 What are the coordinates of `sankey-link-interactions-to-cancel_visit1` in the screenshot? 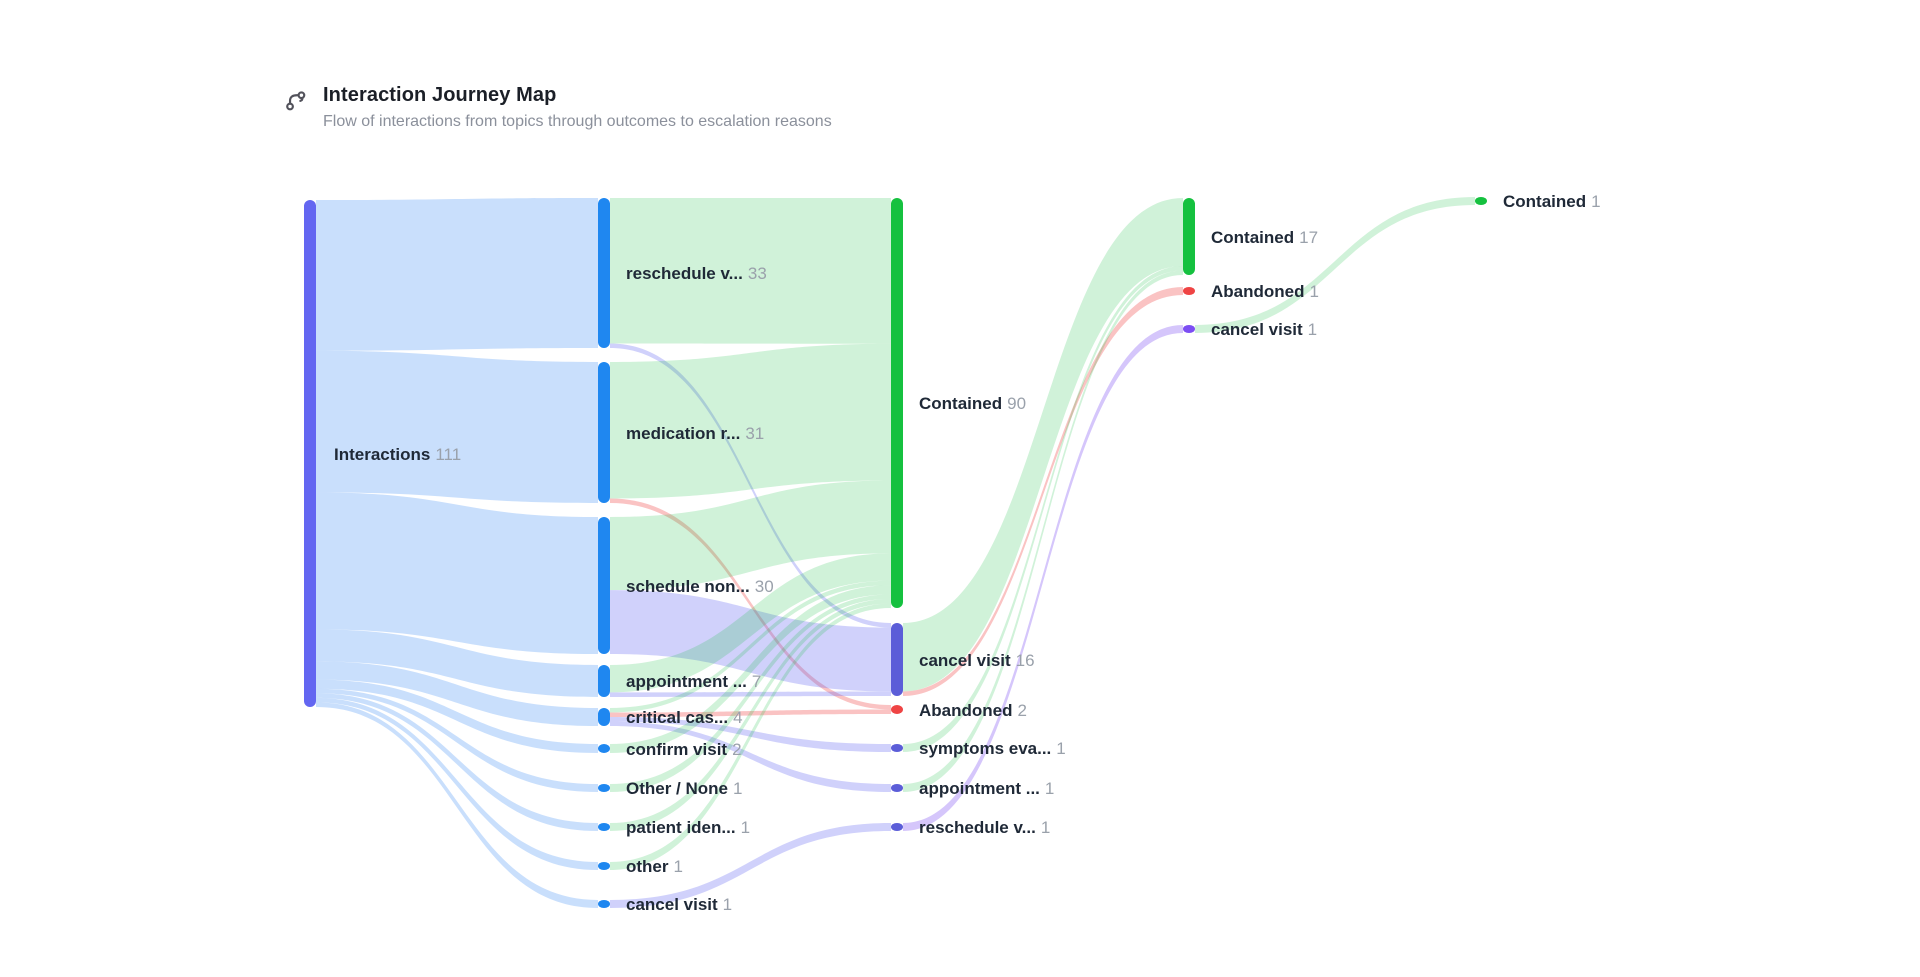 It's located at (457, 805).